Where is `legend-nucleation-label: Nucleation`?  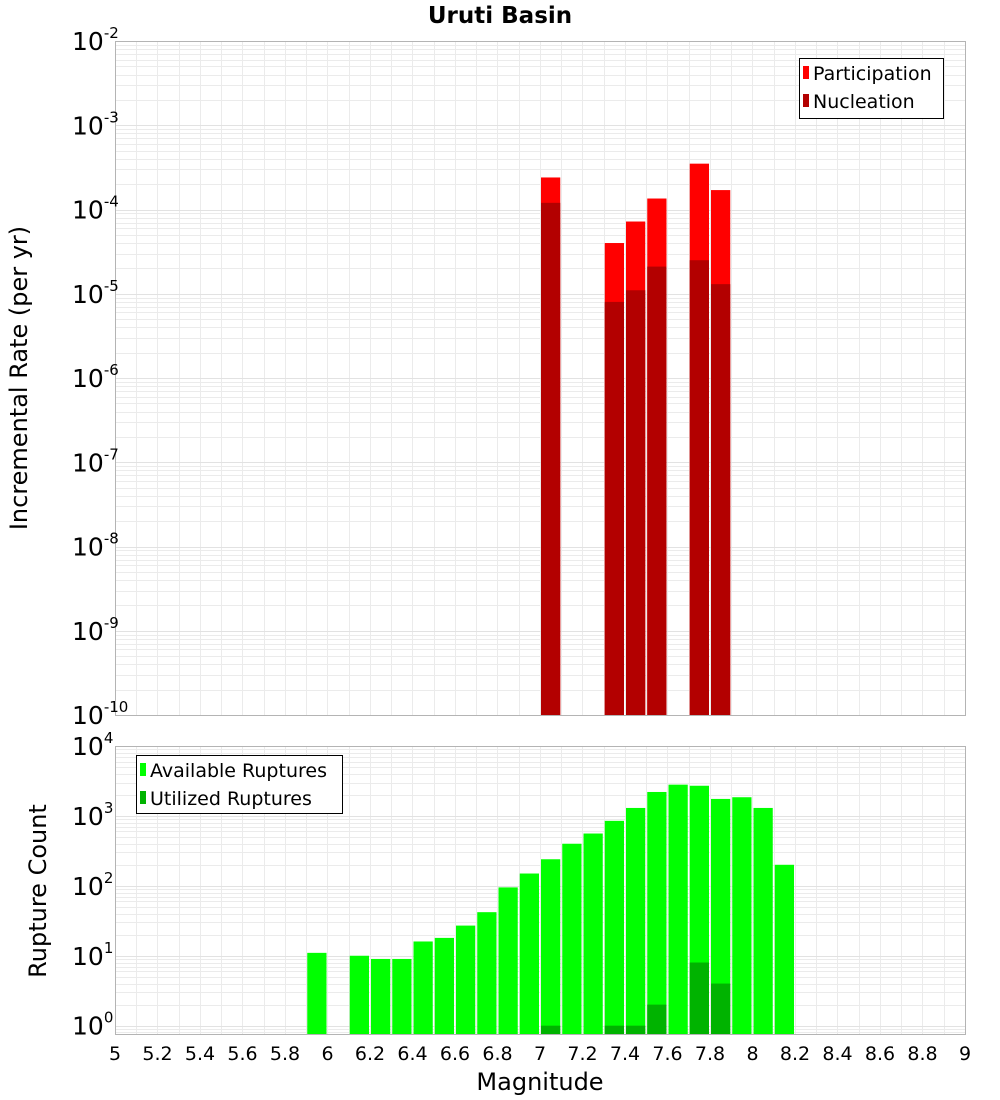
legend-nucleation-label: Nucleation is located at coordinates (864, 102).